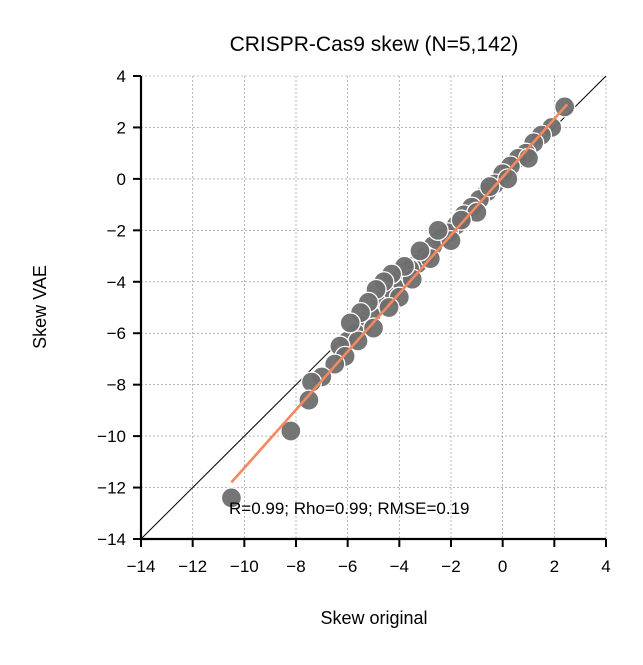 The height and width of the screenshot is (665, 643). What do you see at coordinates (295, 566) in the screenshot?
I see `x-tick-label: −8` at bounding box center [295, 566].